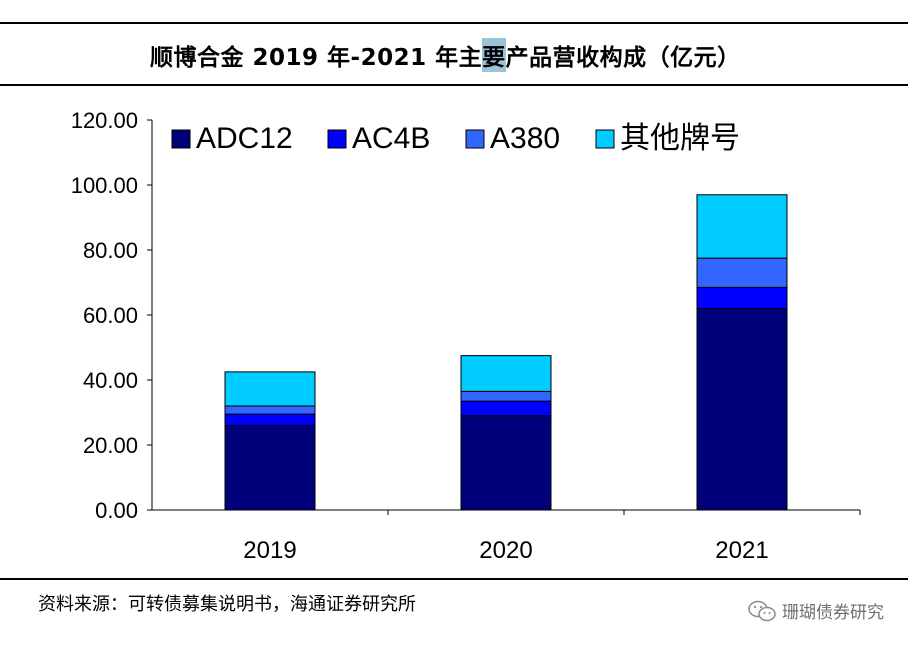 This screenshot has width=908, height=654. Describe the element at coordinates (116, 510) in the screenshot. I see `y-tick-label: 0.00` at that location.